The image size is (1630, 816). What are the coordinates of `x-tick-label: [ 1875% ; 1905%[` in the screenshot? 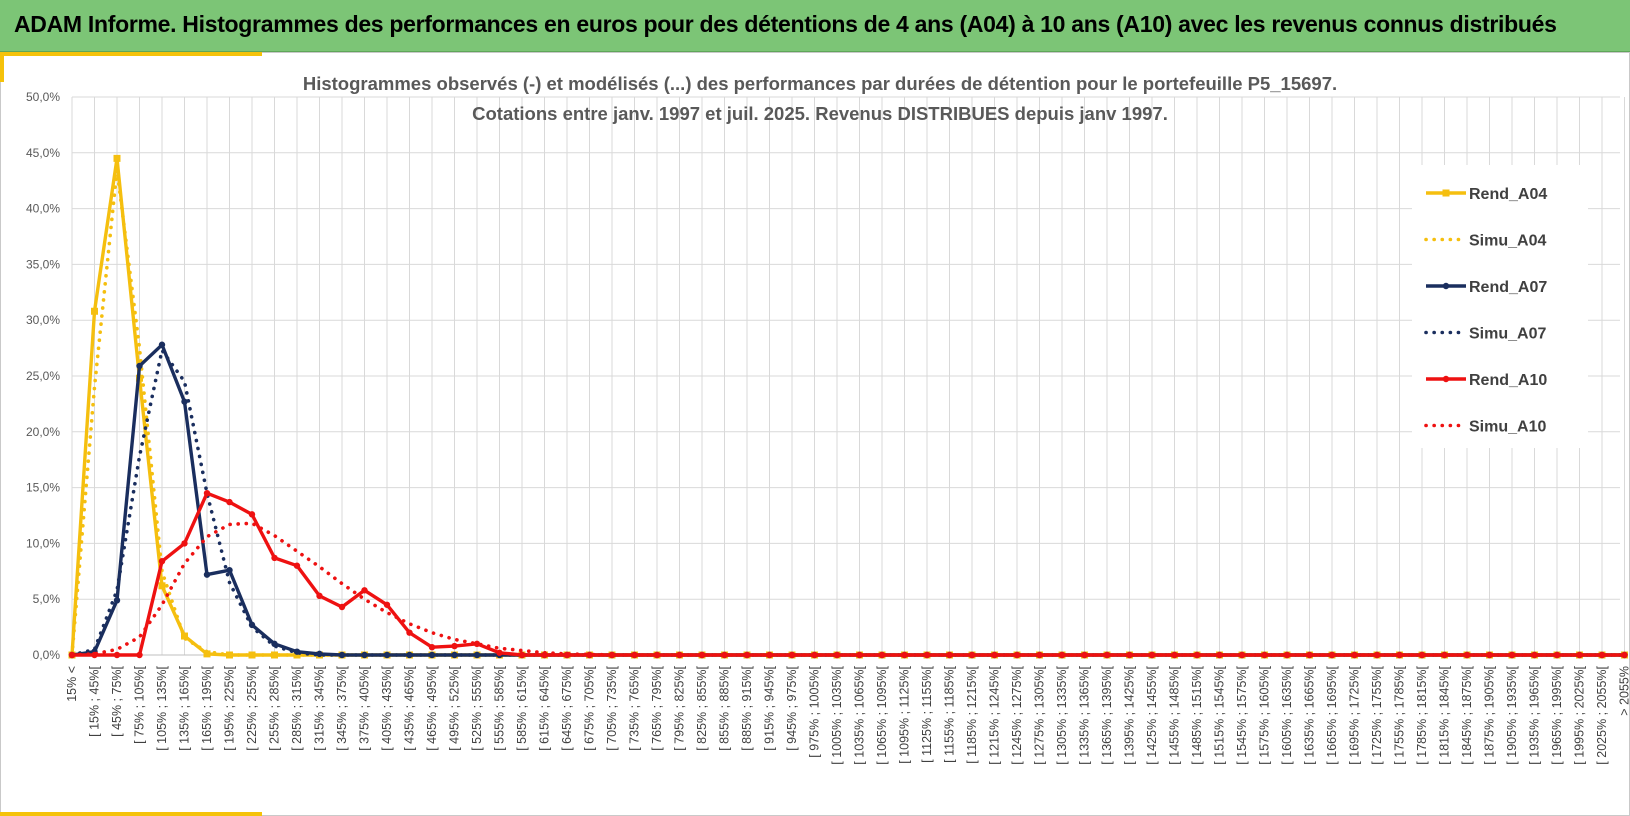 It's located at (1490, 714).